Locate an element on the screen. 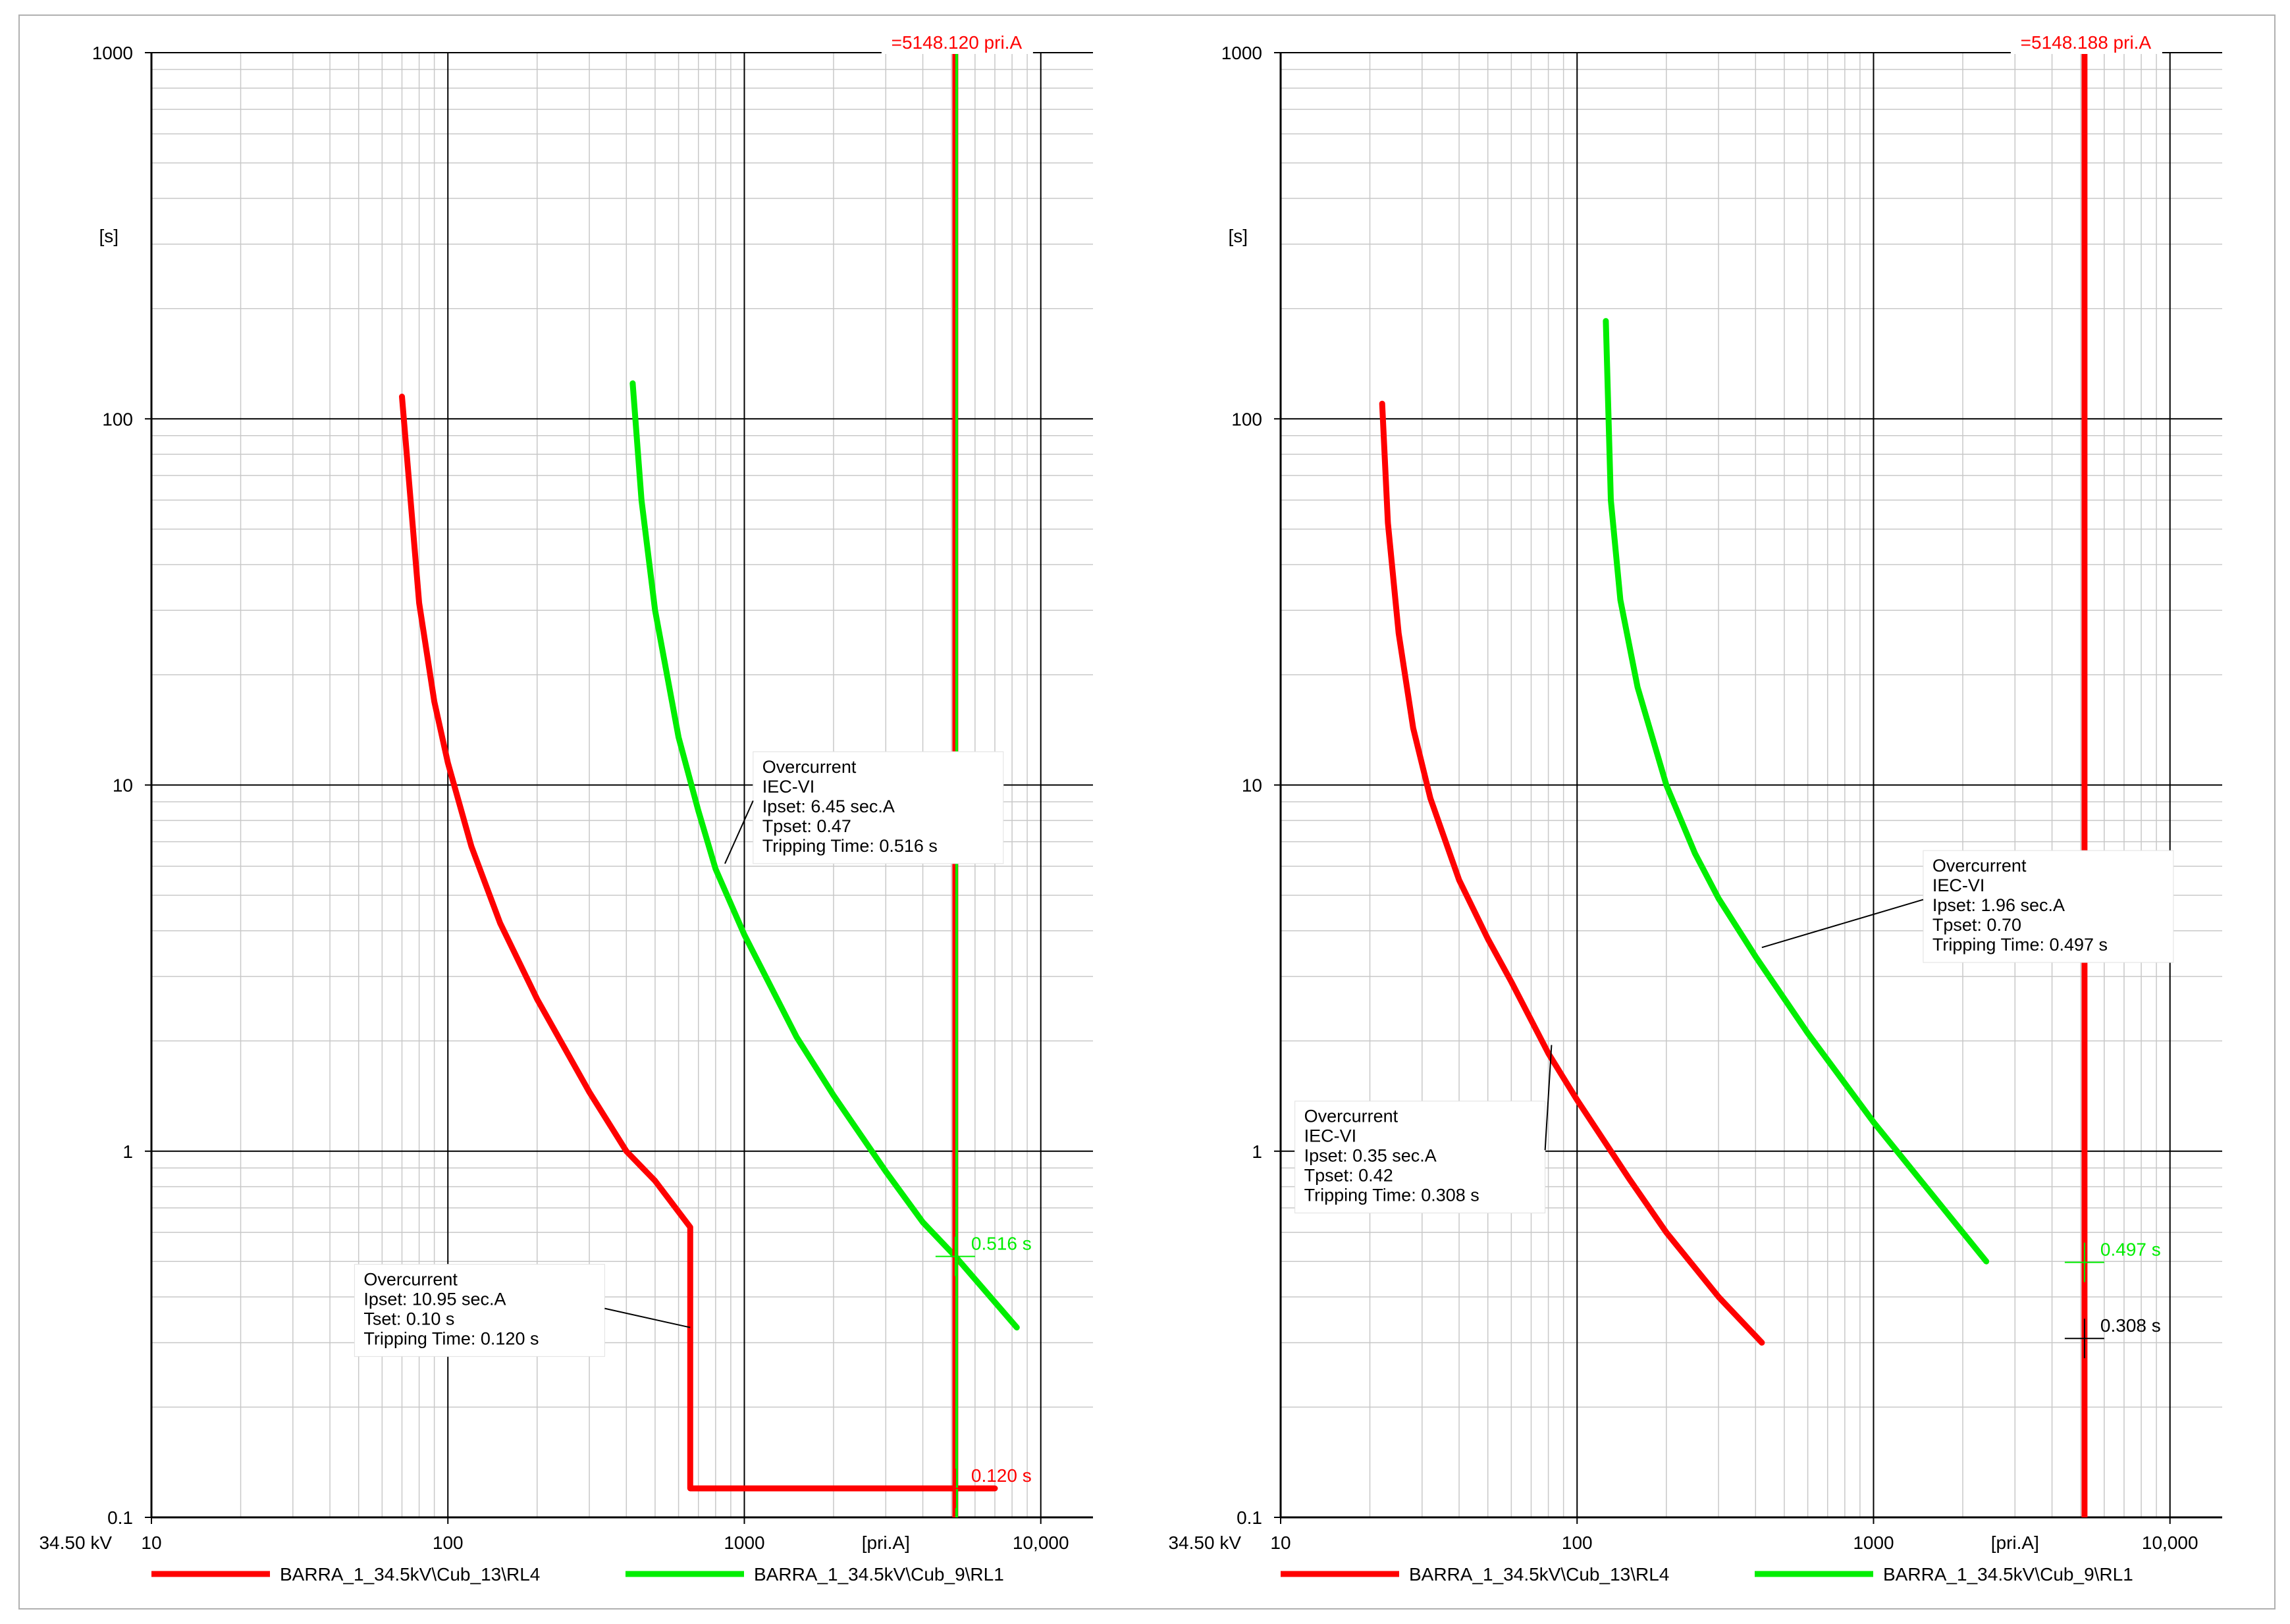 This screenshot has height=1624, width=2290. annotation-text: Ipset: 6.45 sec.A is located at coordinates (828, 806).